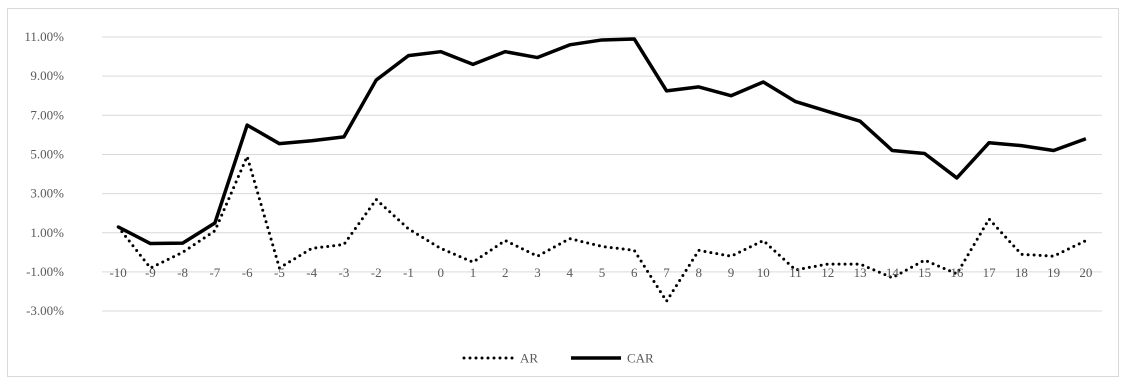 This screenshot has height=385, width=1127. I want to click on x-tick-label: 16, so click(957, 272).